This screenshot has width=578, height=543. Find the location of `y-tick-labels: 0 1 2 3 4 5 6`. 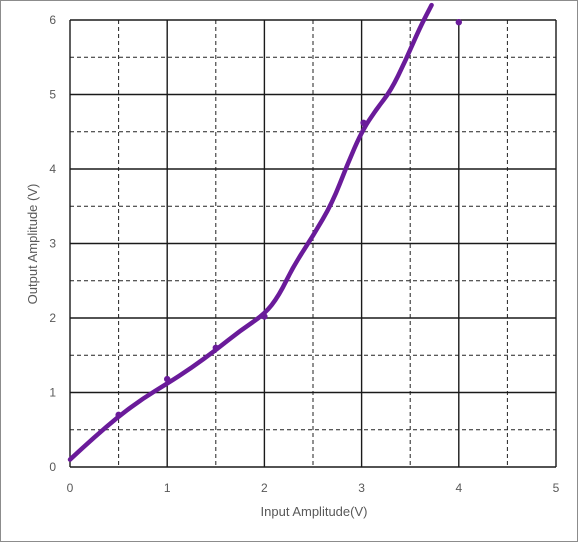

y-tick-labels: 0 1 2 3 4 5 6 is located at coordinates (52, 243).